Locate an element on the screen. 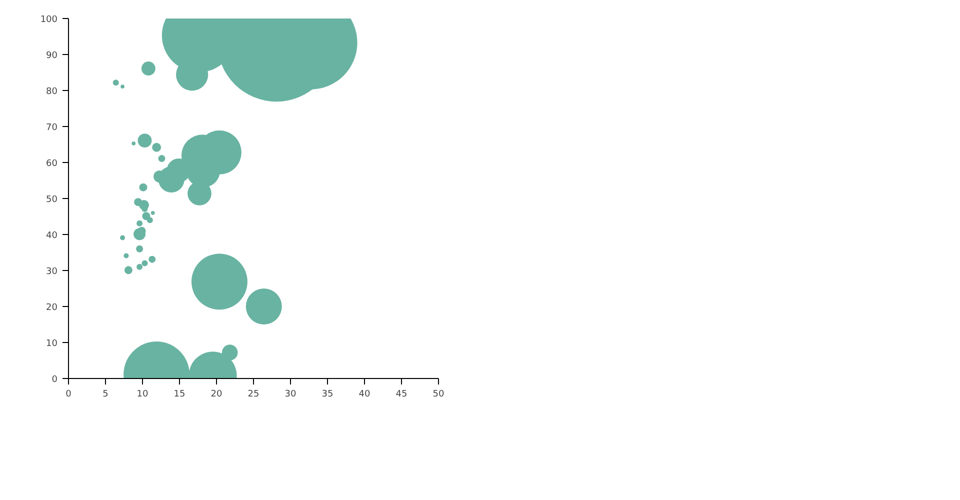 This screenshot has width=960, height=500. y-tick-label: 80 is located at coordinates (52, 92).